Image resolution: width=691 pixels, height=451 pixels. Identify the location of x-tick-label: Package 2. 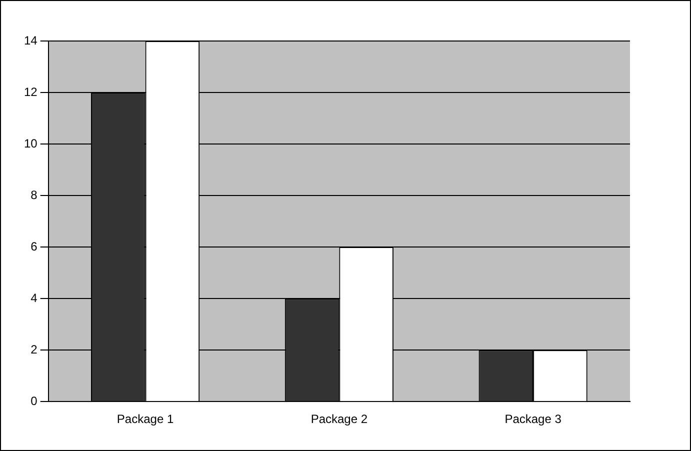
(339, 419).